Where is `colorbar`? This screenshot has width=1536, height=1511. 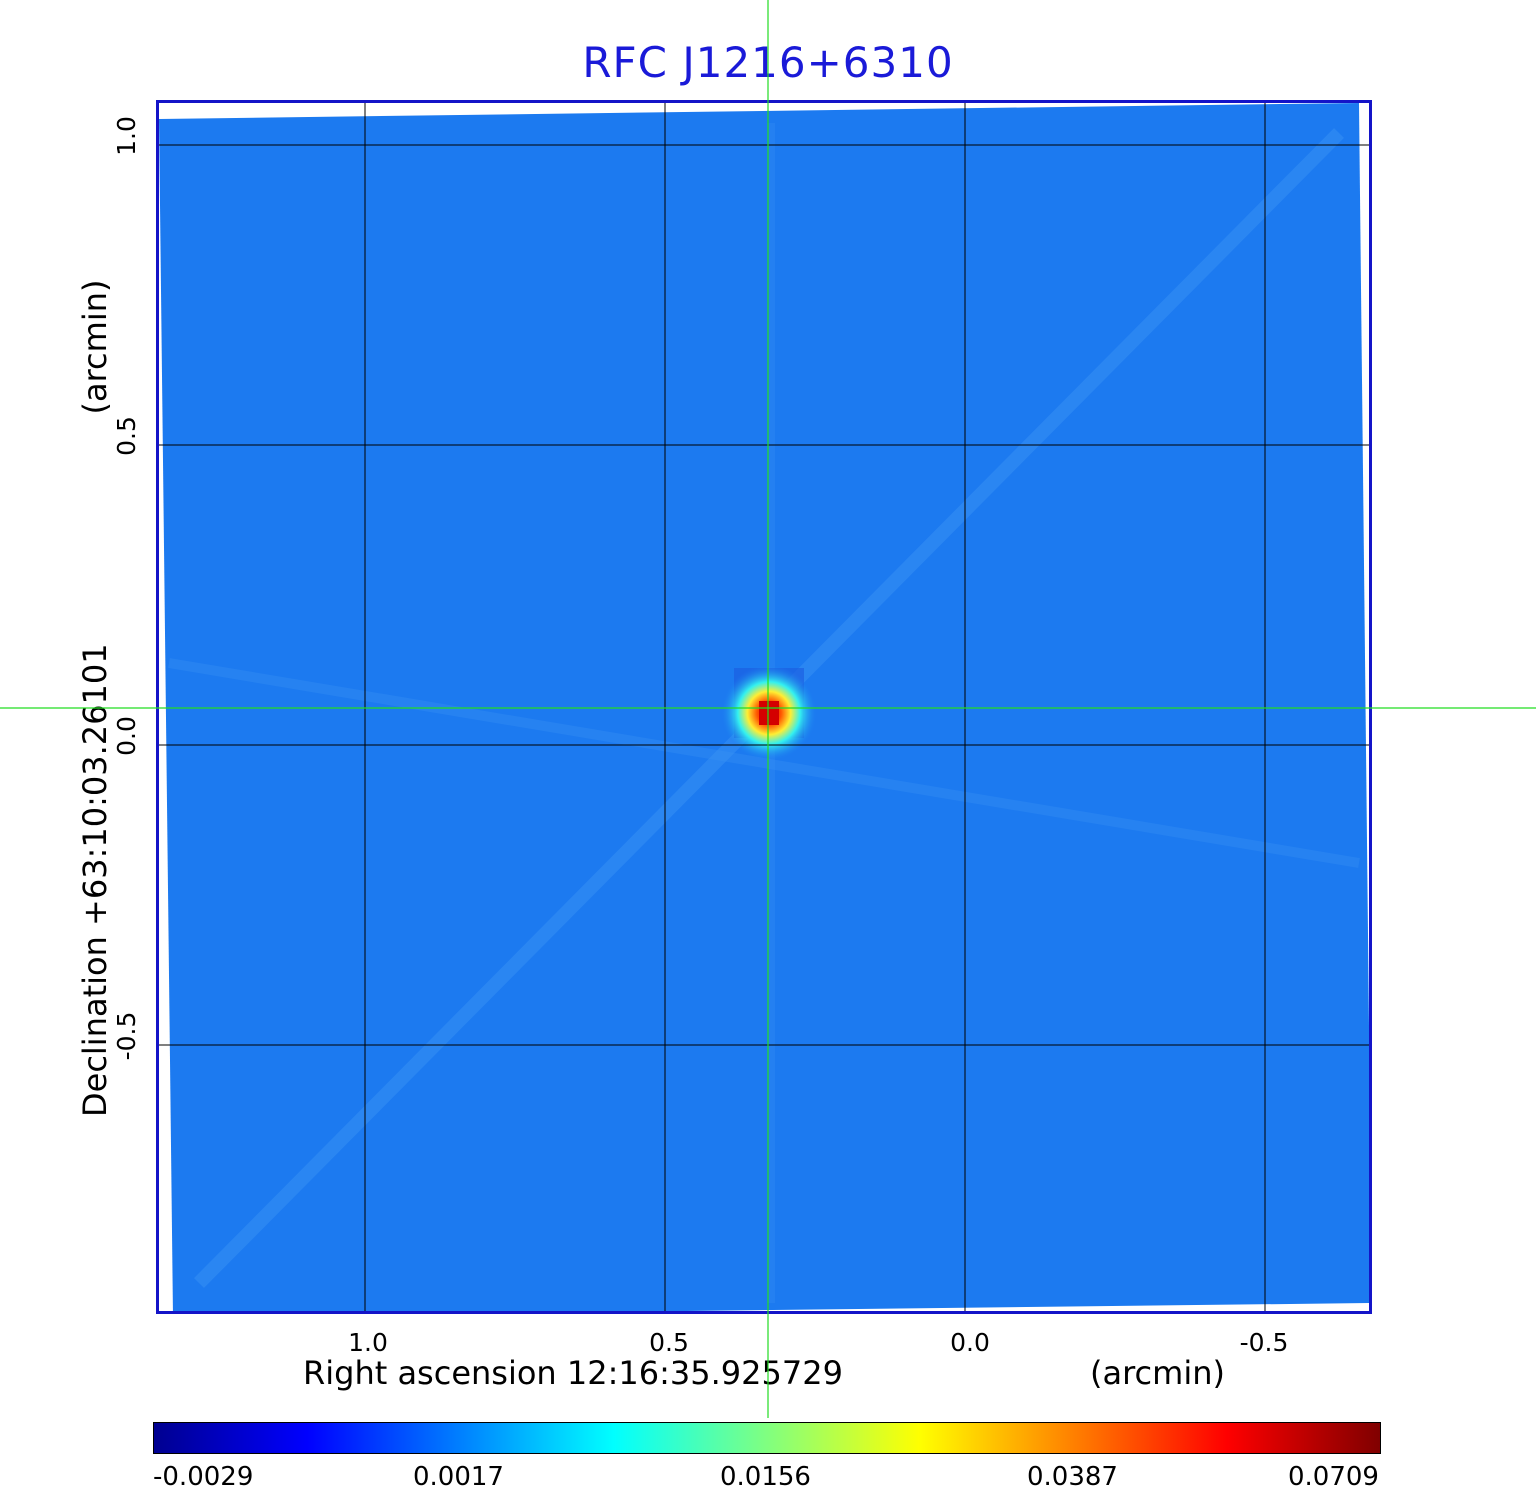
colorbar is located at coordinates (767, 1438).